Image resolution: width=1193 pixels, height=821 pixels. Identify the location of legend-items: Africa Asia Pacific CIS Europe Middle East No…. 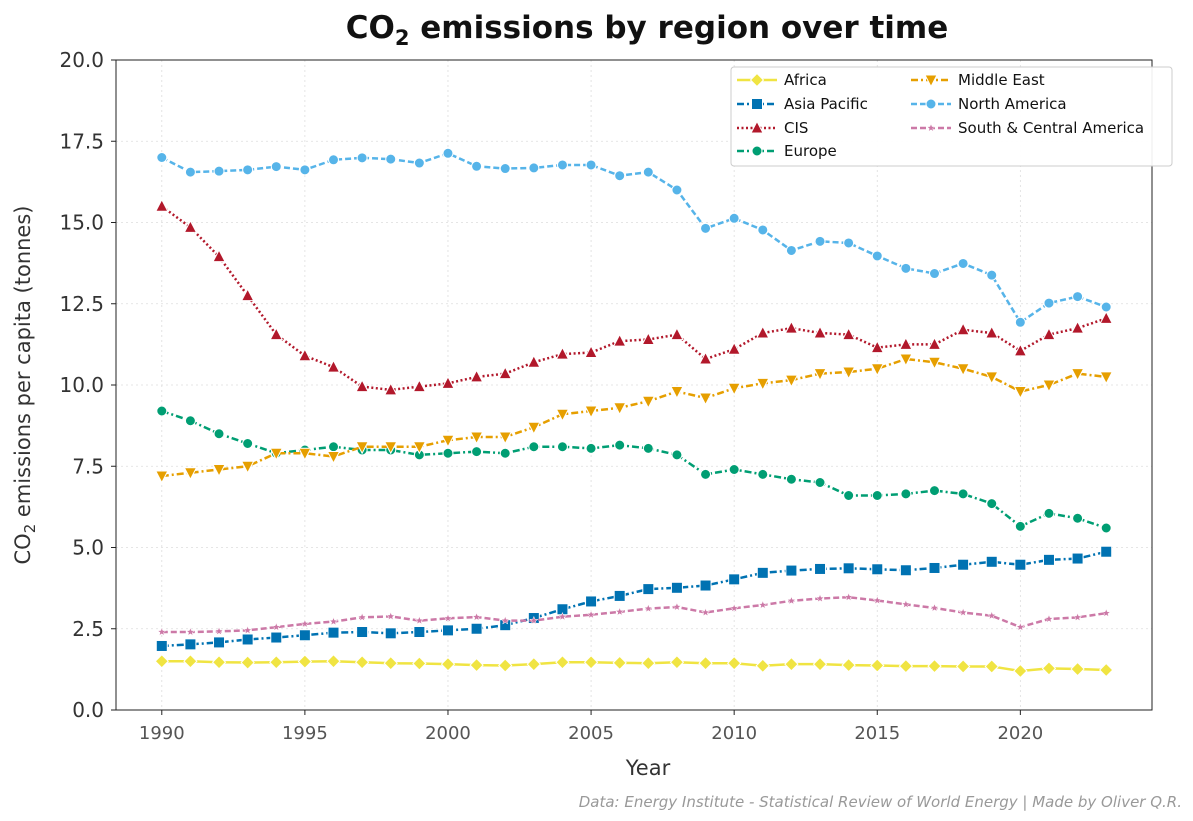
(940, 115).